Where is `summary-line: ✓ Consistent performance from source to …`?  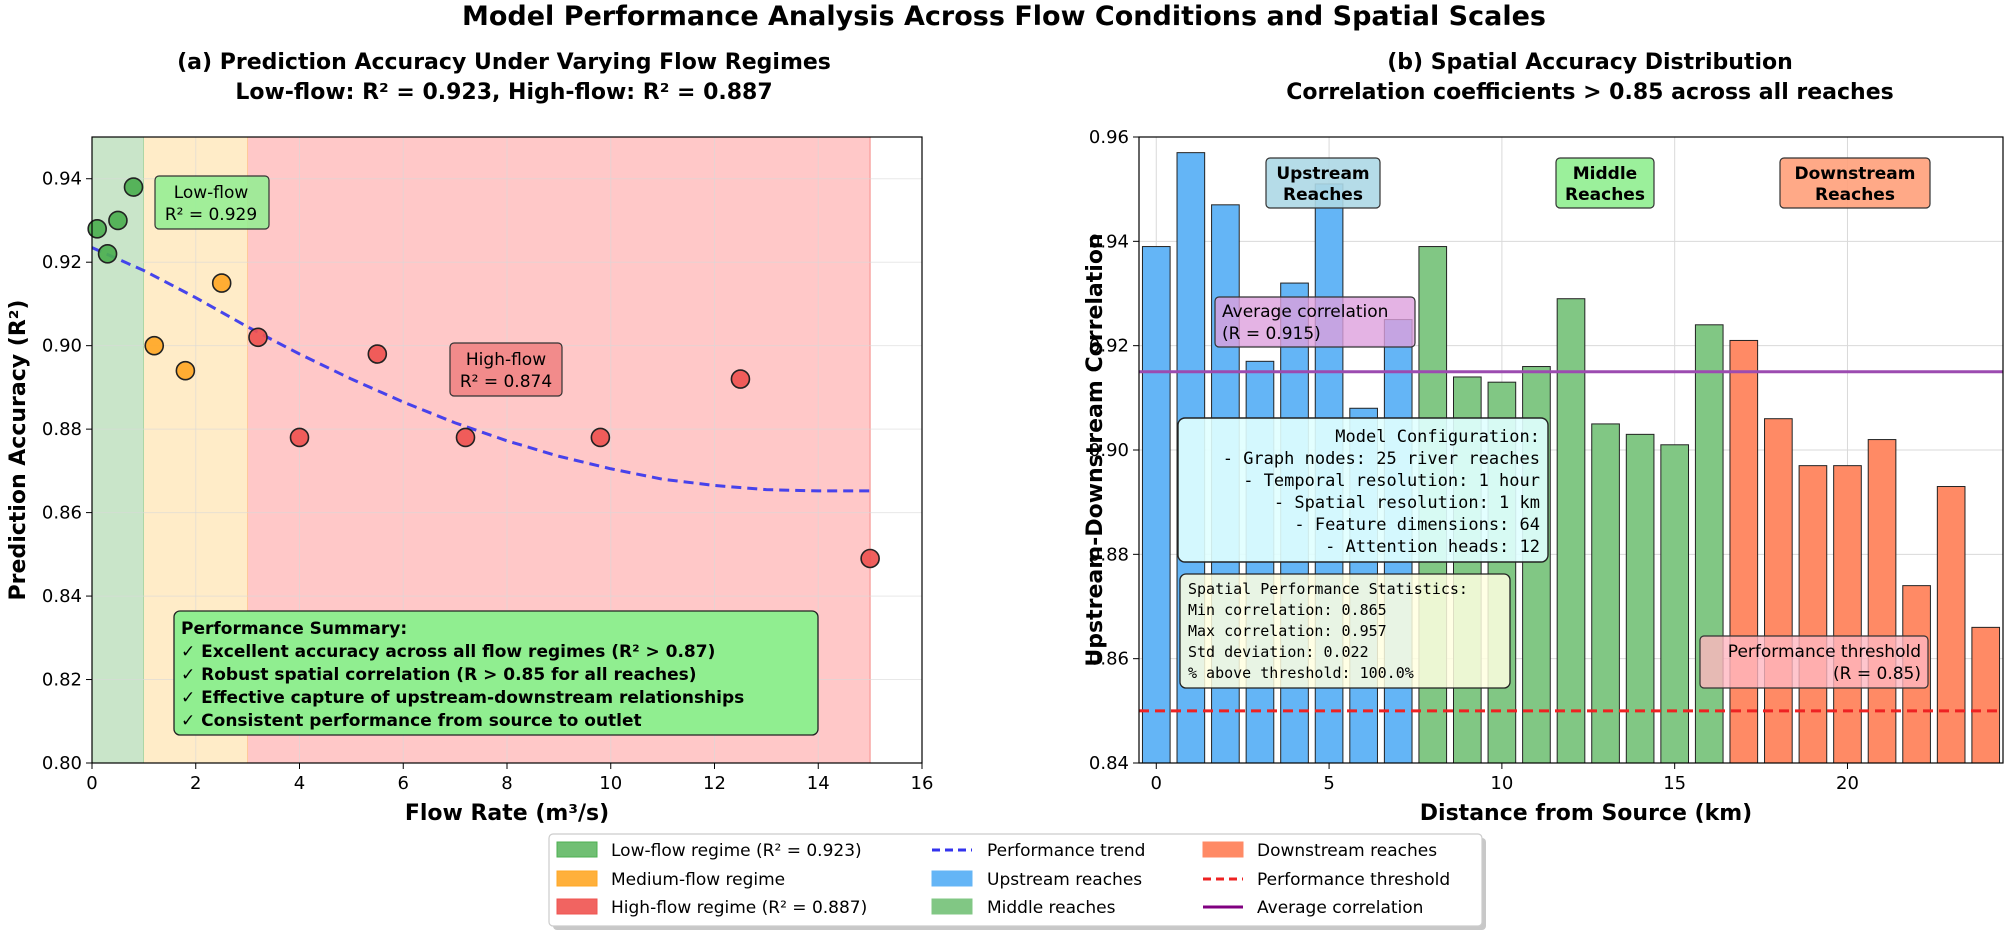
summary-line: ✓ Consistent performance from source to … is located at coordinates (411, 721).